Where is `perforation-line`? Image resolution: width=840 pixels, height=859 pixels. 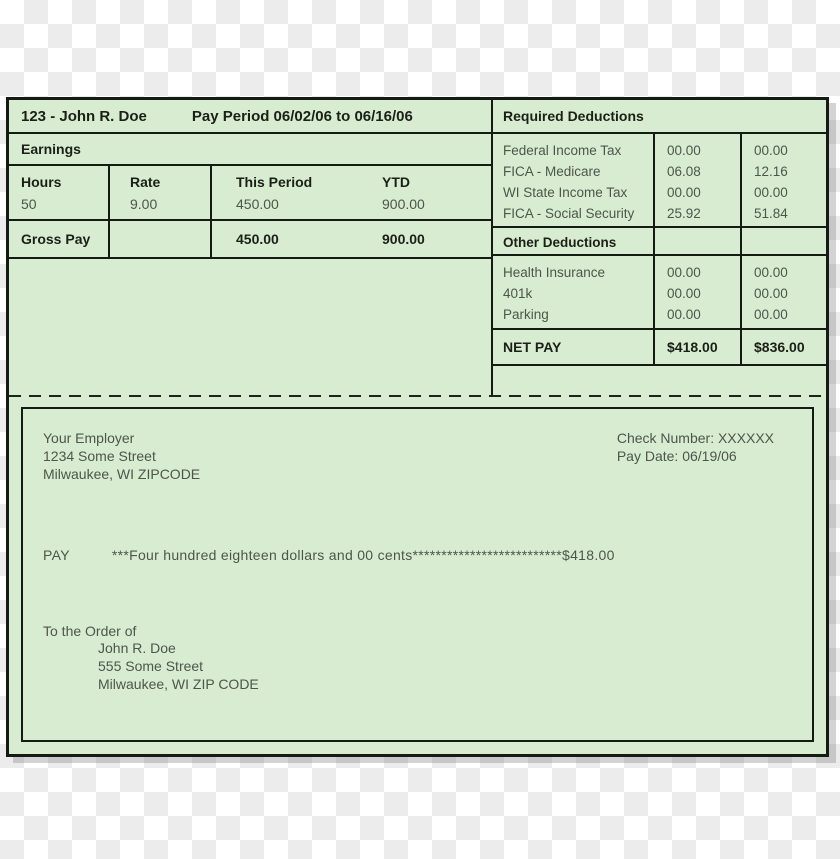 perforation-line is located at coordinates (417, 396).